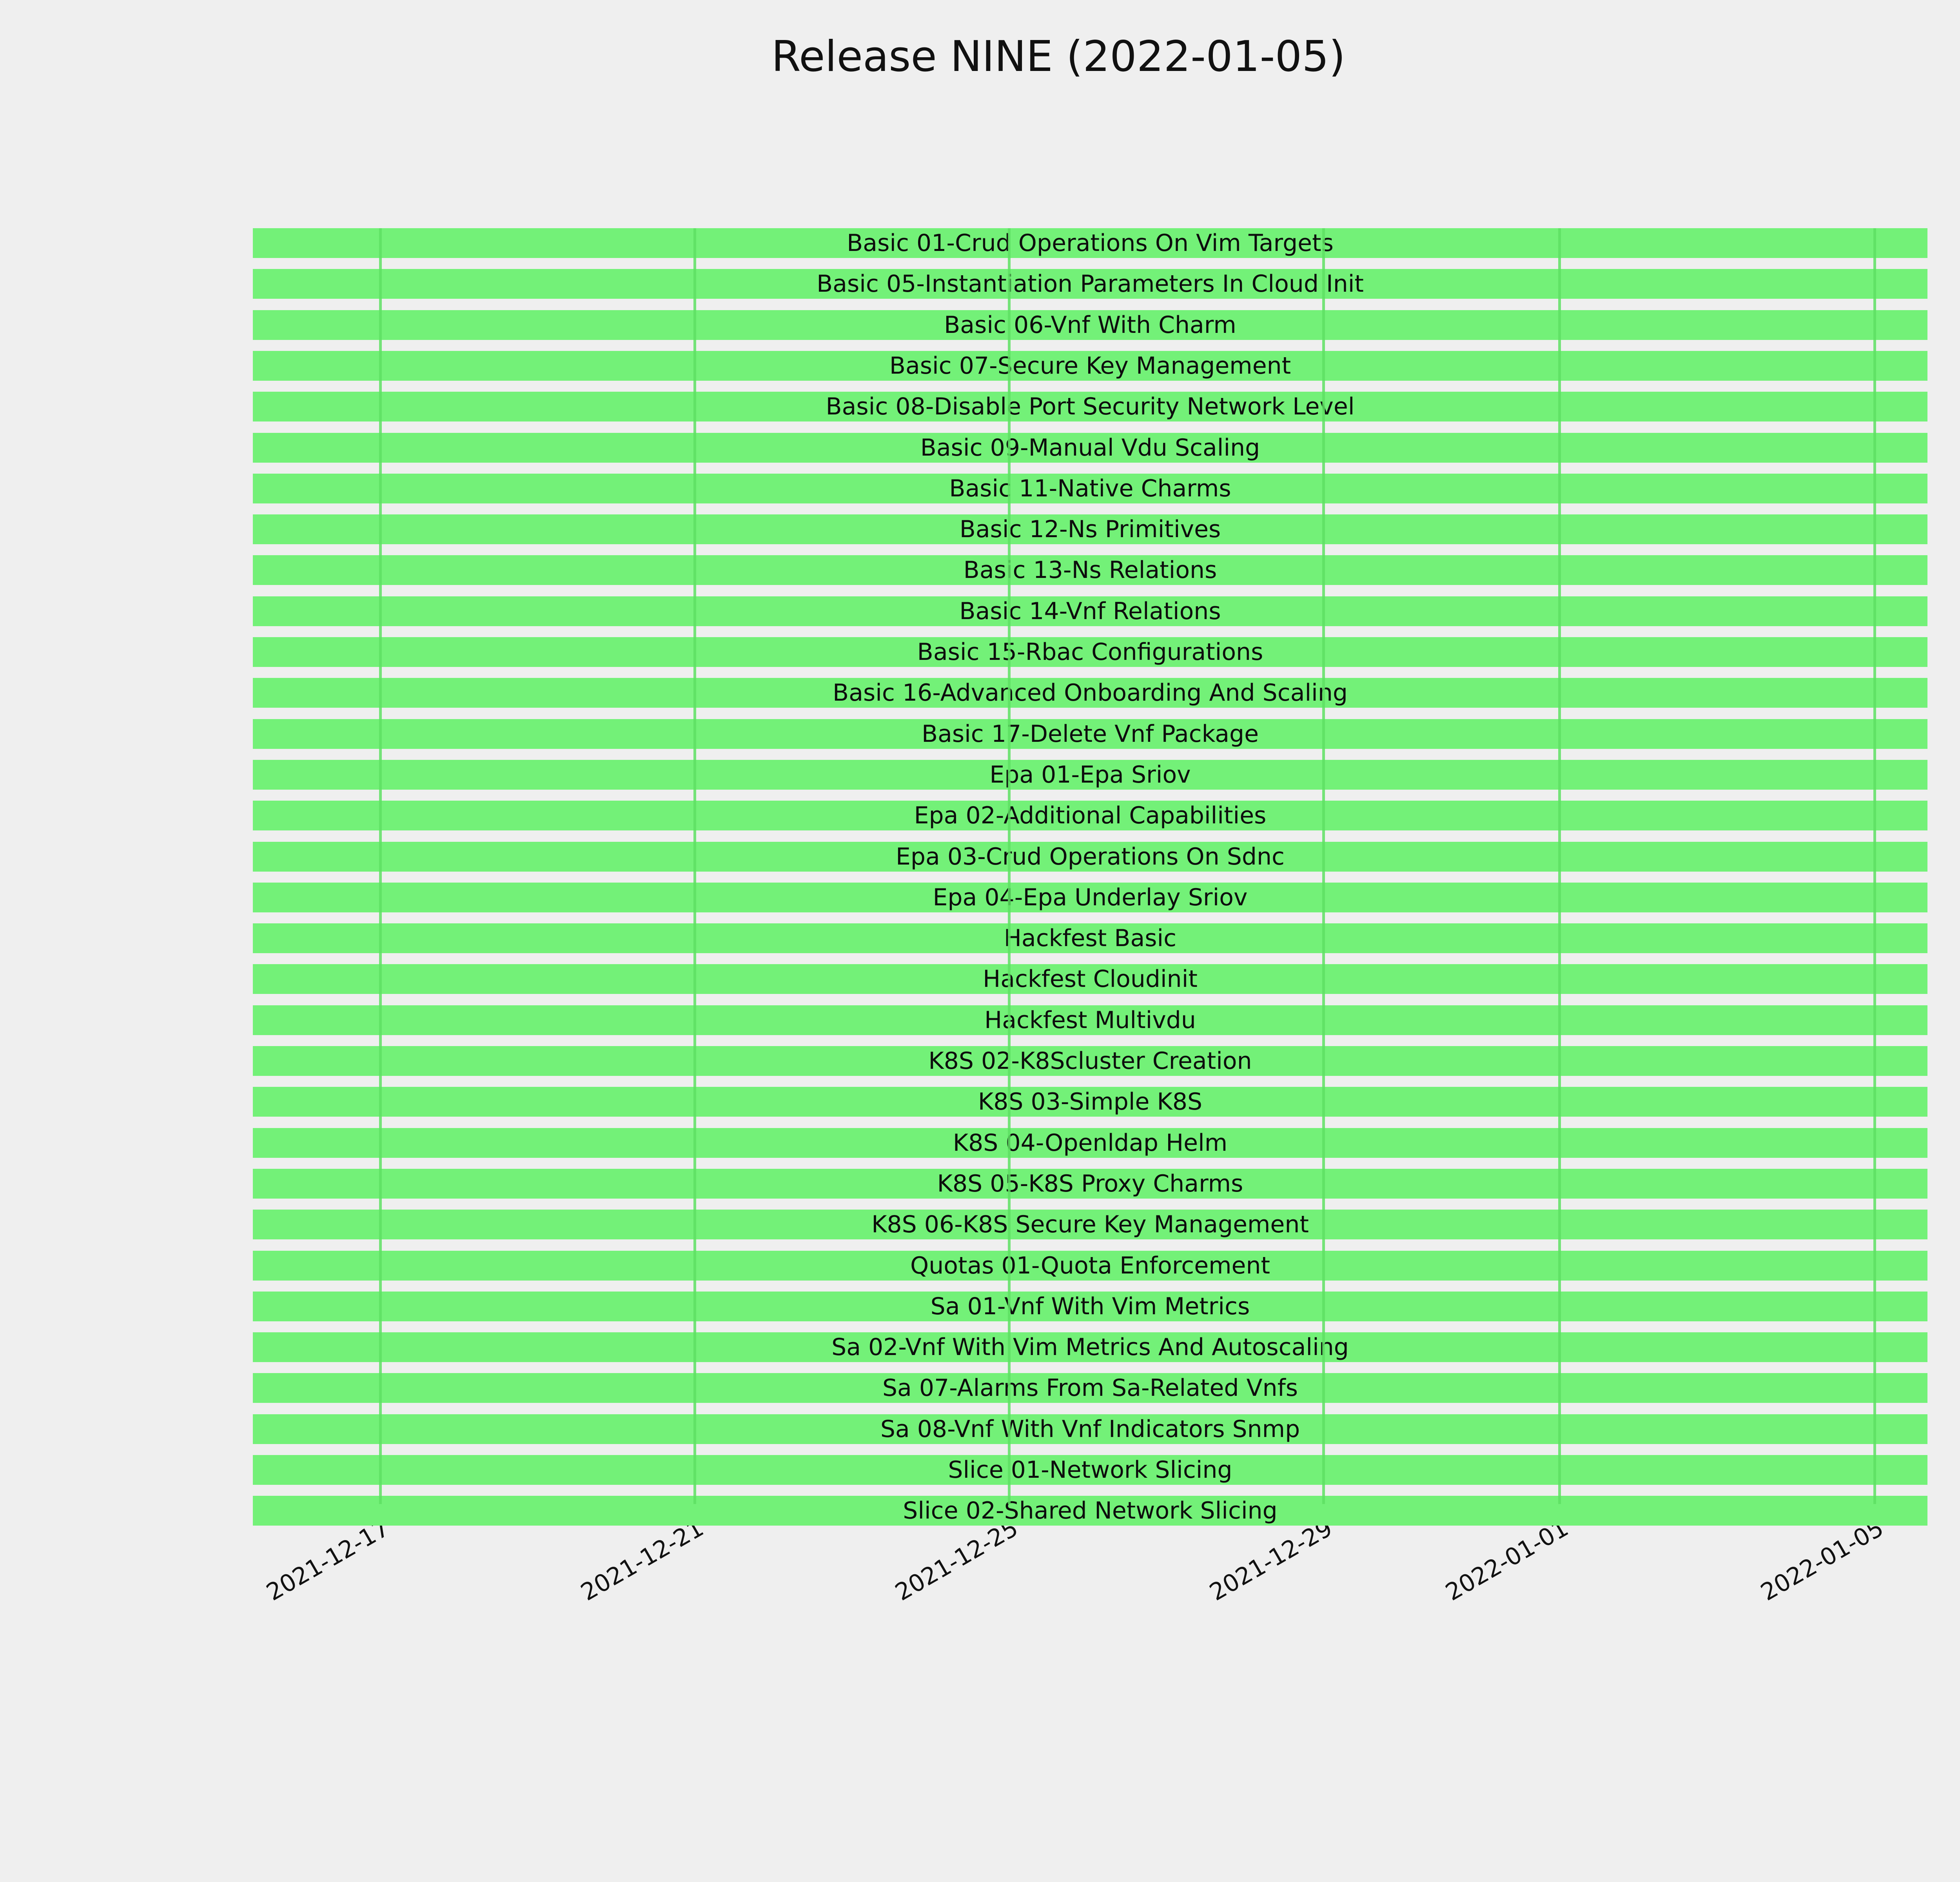  What do you see at coordinates (957, 1560) in the screenshot?
I see `x-axis-tick-label: 2021-12-25` at bounding box center [957, 1560].